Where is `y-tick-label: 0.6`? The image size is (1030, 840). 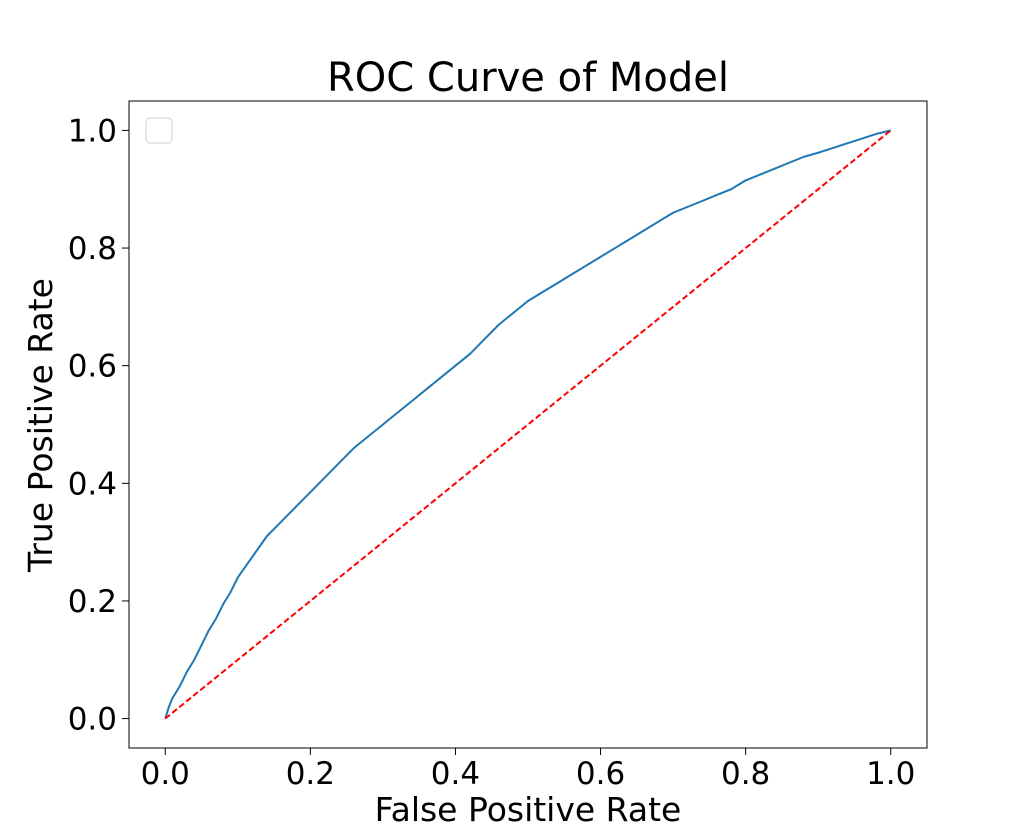 y-tick-label: 0.6 is located at coordinates (92, 367).